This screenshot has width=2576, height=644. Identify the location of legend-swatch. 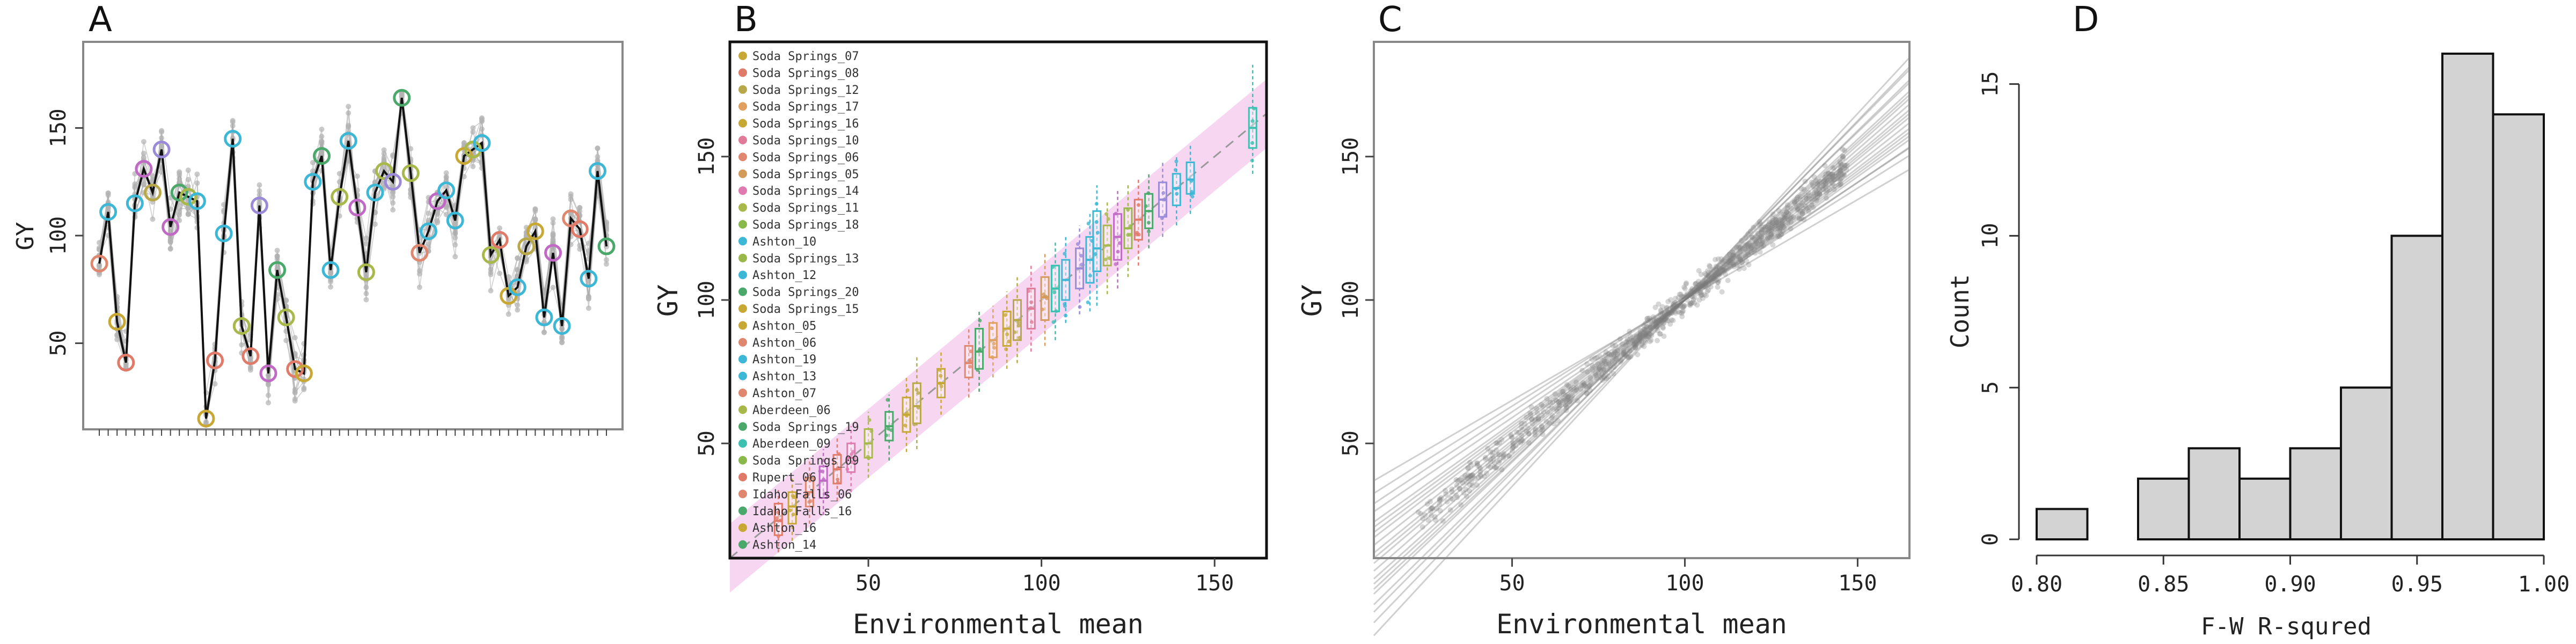
(742, 494).